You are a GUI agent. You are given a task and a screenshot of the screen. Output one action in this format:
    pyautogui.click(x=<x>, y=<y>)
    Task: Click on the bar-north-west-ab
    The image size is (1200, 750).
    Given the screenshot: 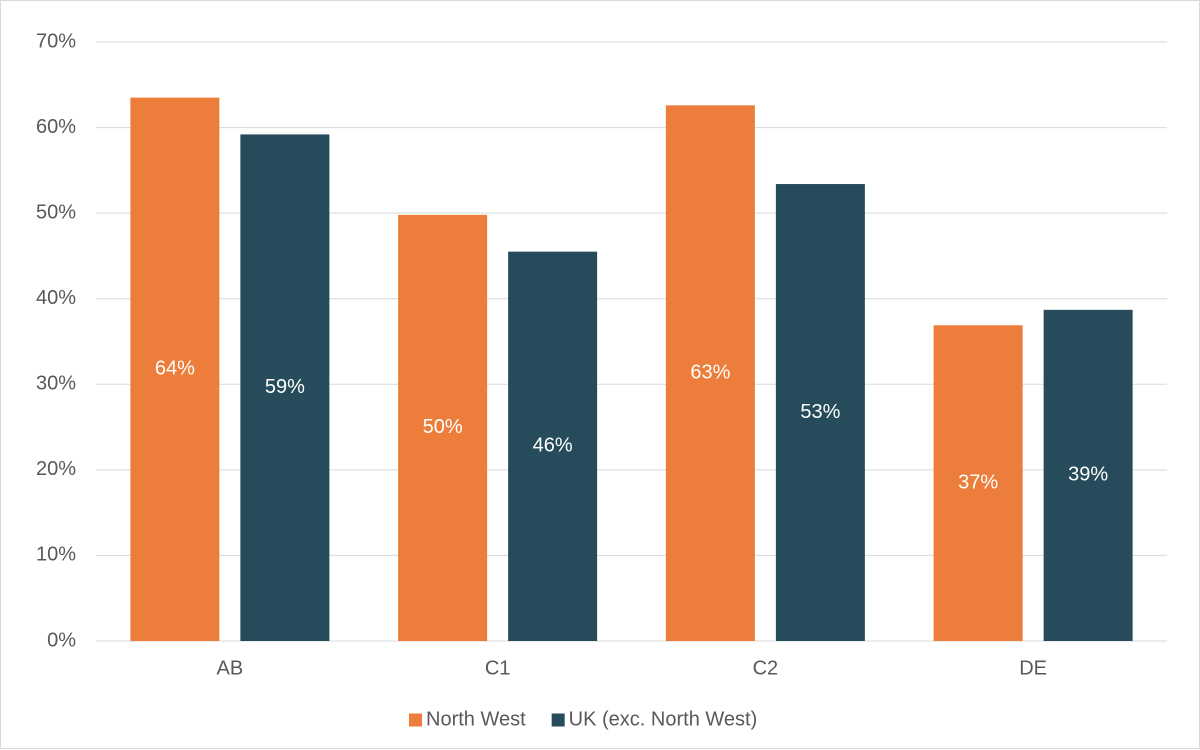 What is the action you would take?
    pyautogui.click(x=175, y=369)
    